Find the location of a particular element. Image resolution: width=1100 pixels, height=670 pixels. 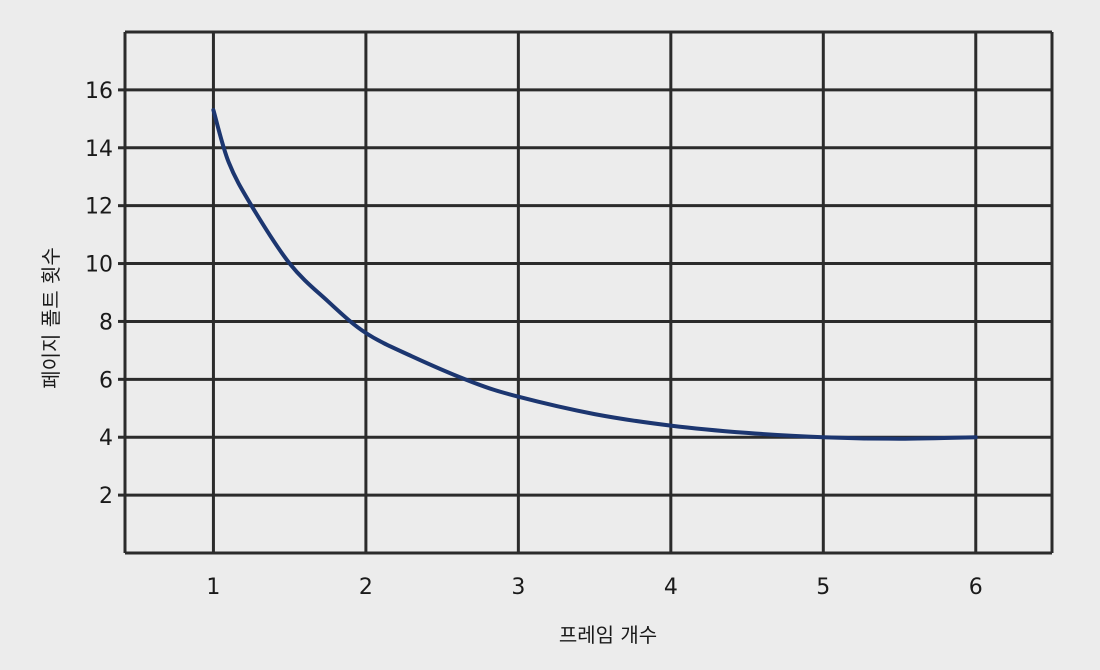

x-tick-label-2: 3 is located at coordinates (518, 587).